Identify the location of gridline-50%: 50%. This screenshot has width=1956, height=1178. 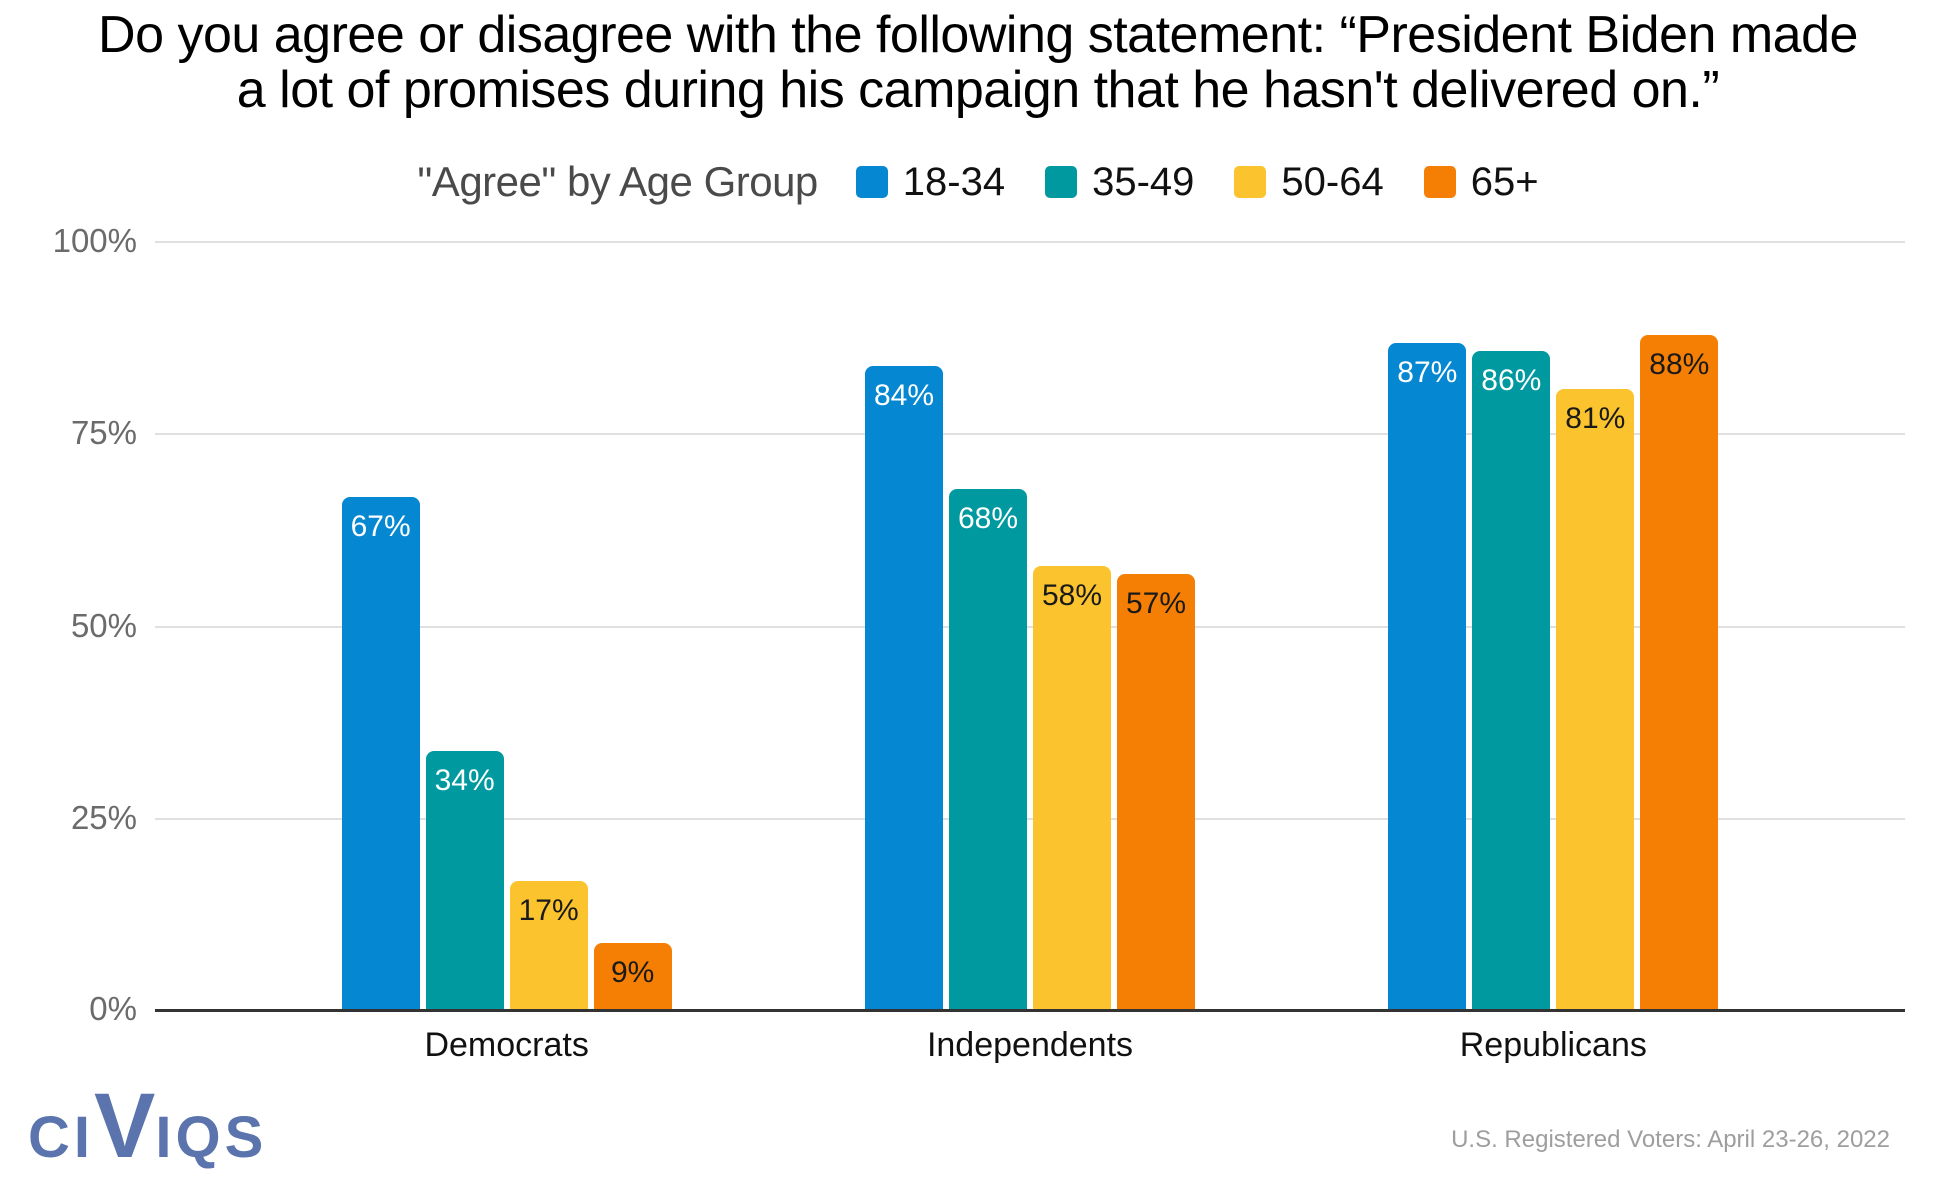
(988, 625).